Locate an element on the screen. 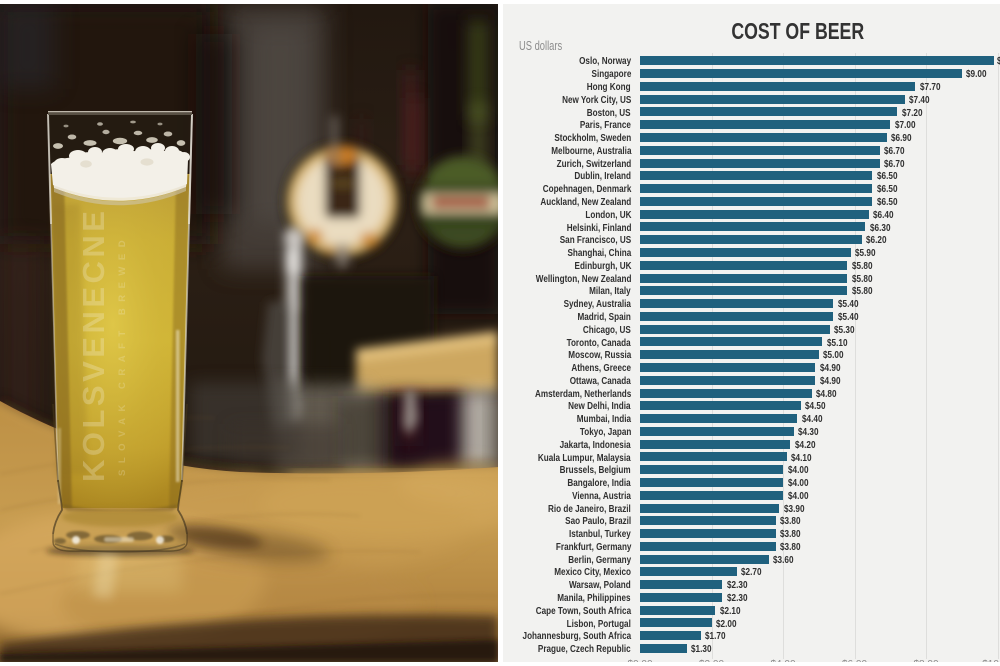 The image size is (1000, 666). svg-text: SLOVAK CRAFT BREWED is located at coordinates (122, 355).